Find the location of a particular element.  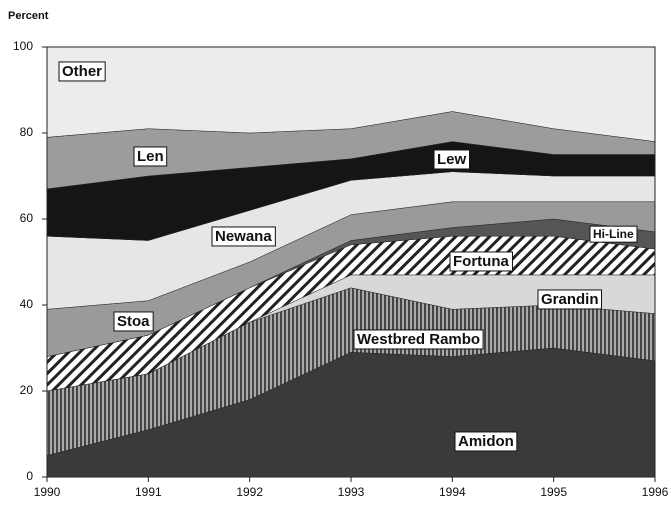

y-tick-label: 100 is located at coordinates (23, 46).